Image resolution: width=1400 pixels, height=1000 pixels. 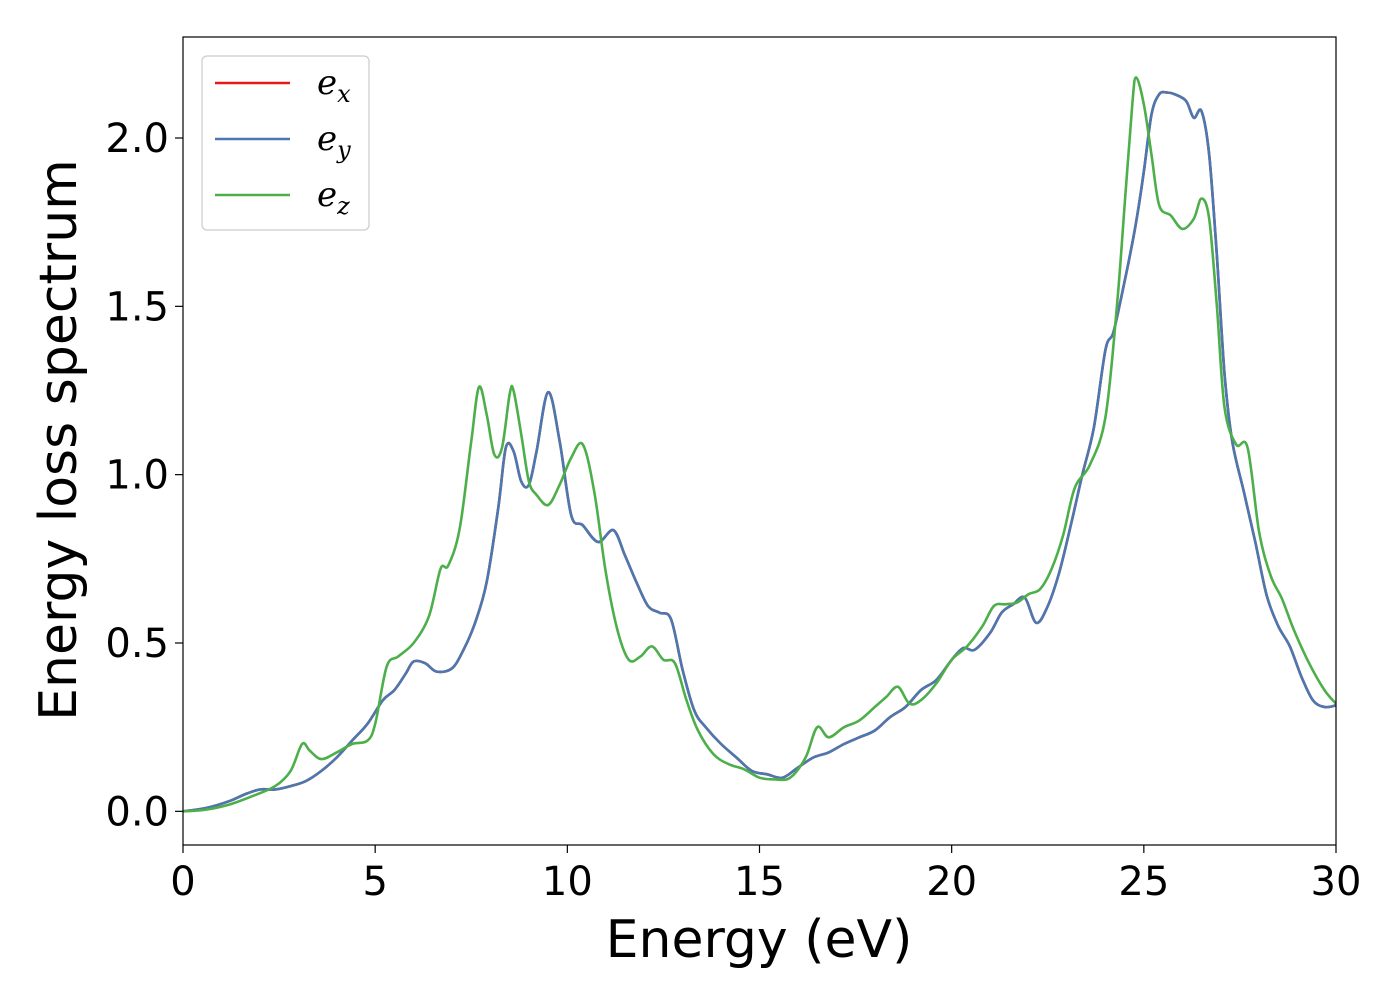 What do you see at coordinates (759, 940) in the screenshot?
I see `x-axis-title: Energy (eV)` at bounding box center [759, 940].